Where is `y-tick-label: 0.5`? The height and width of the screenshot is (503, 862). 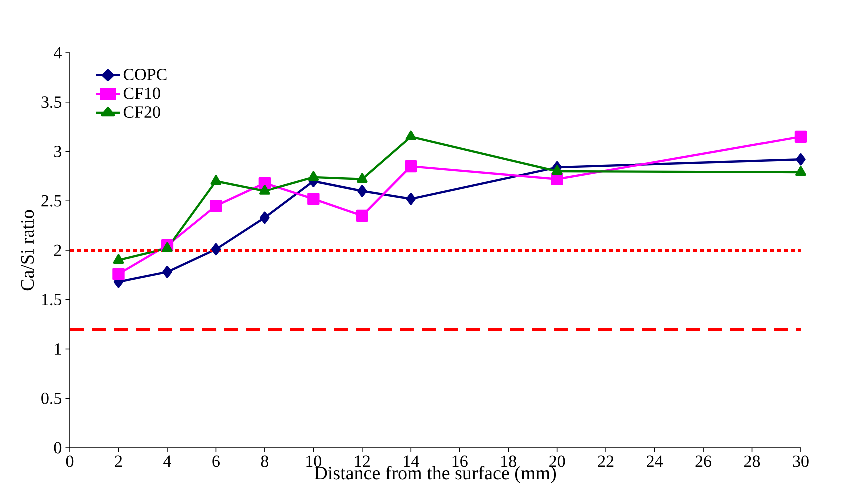
y-tick-label: 0.5 is located at coordinates (52, 398).